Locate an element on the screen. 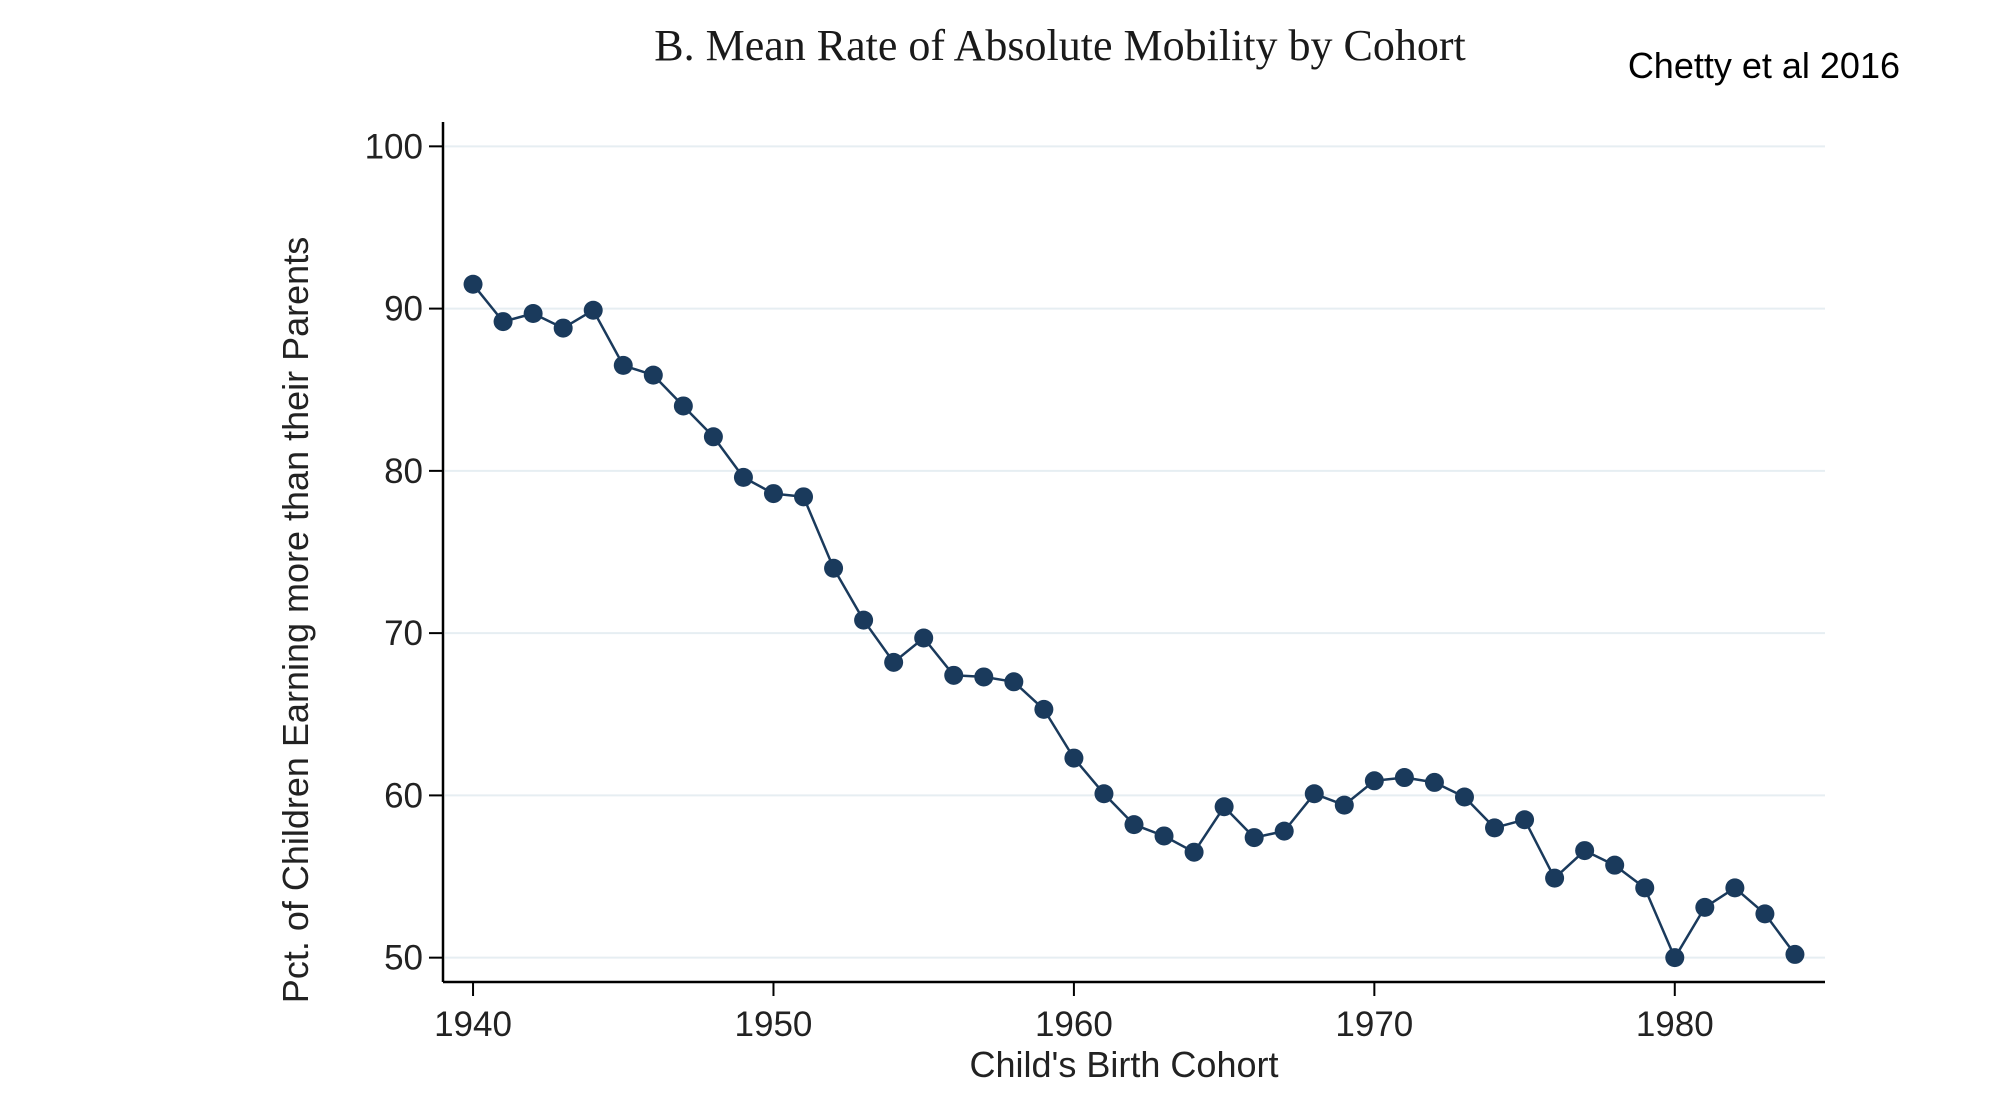  data-point-1952 is located at coordinates (834, 568).